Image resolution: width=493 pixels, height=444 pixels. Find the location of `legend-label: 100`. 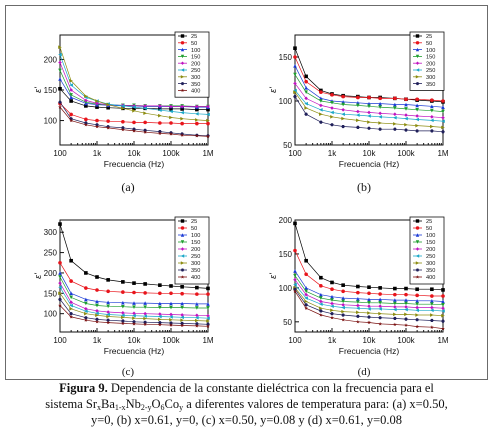

legend-label: 100 is located at coordinates (195, 236).